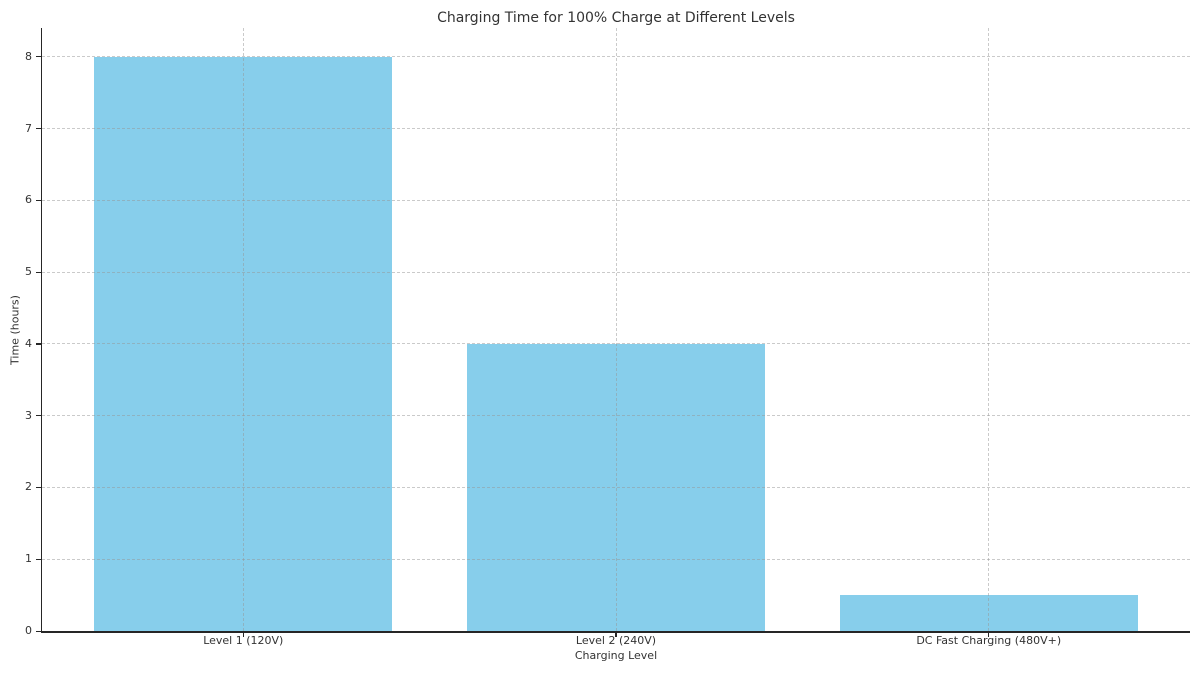 The image size is (1200, 675). What do you see at coordinates (28, 343) in the screenshot?
I see `y-tick-label: 4` at bounding box center [28, 343].